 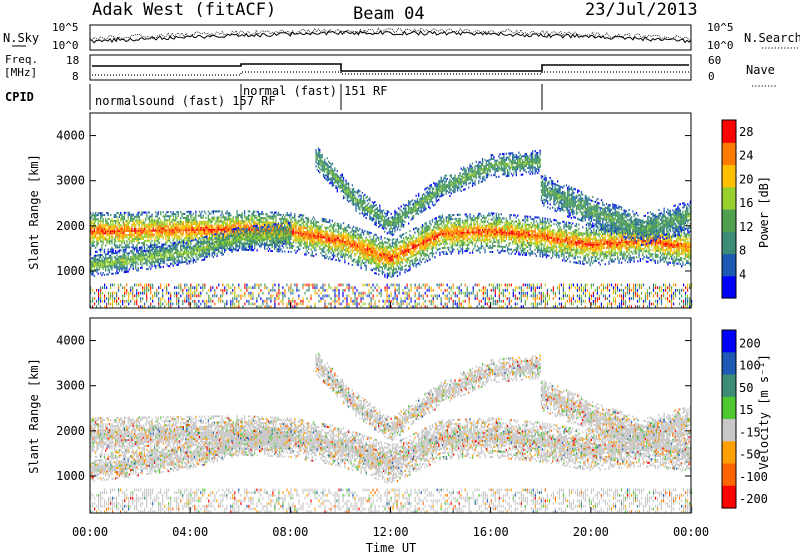 I want to click on nsky-trace, so click(x=390, y=37).